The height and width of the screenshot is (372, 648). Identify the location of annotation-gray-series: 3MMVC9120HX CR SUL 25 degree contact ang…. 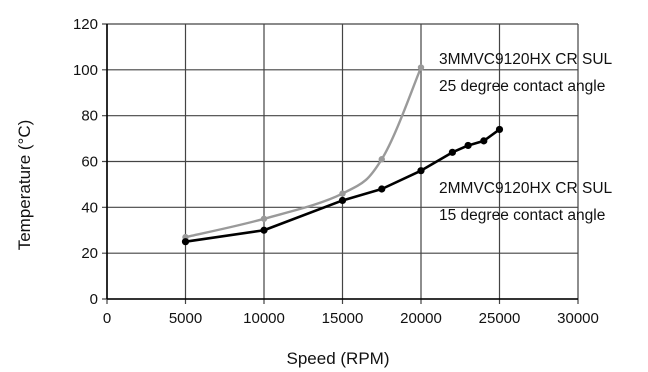
(526, 73).